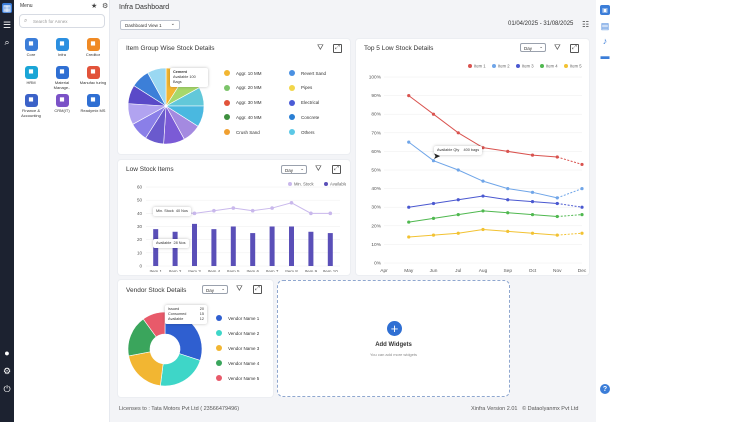  What do you see at coordinates (291, 270) in the screenshot?
I see `x-tick-label: Item 8` at bounding box center [291, 270].